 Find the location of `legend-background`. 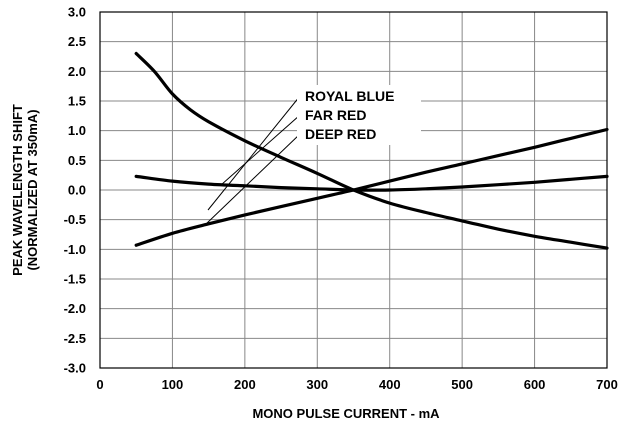

legend-background is located at coordinates (359, 115).